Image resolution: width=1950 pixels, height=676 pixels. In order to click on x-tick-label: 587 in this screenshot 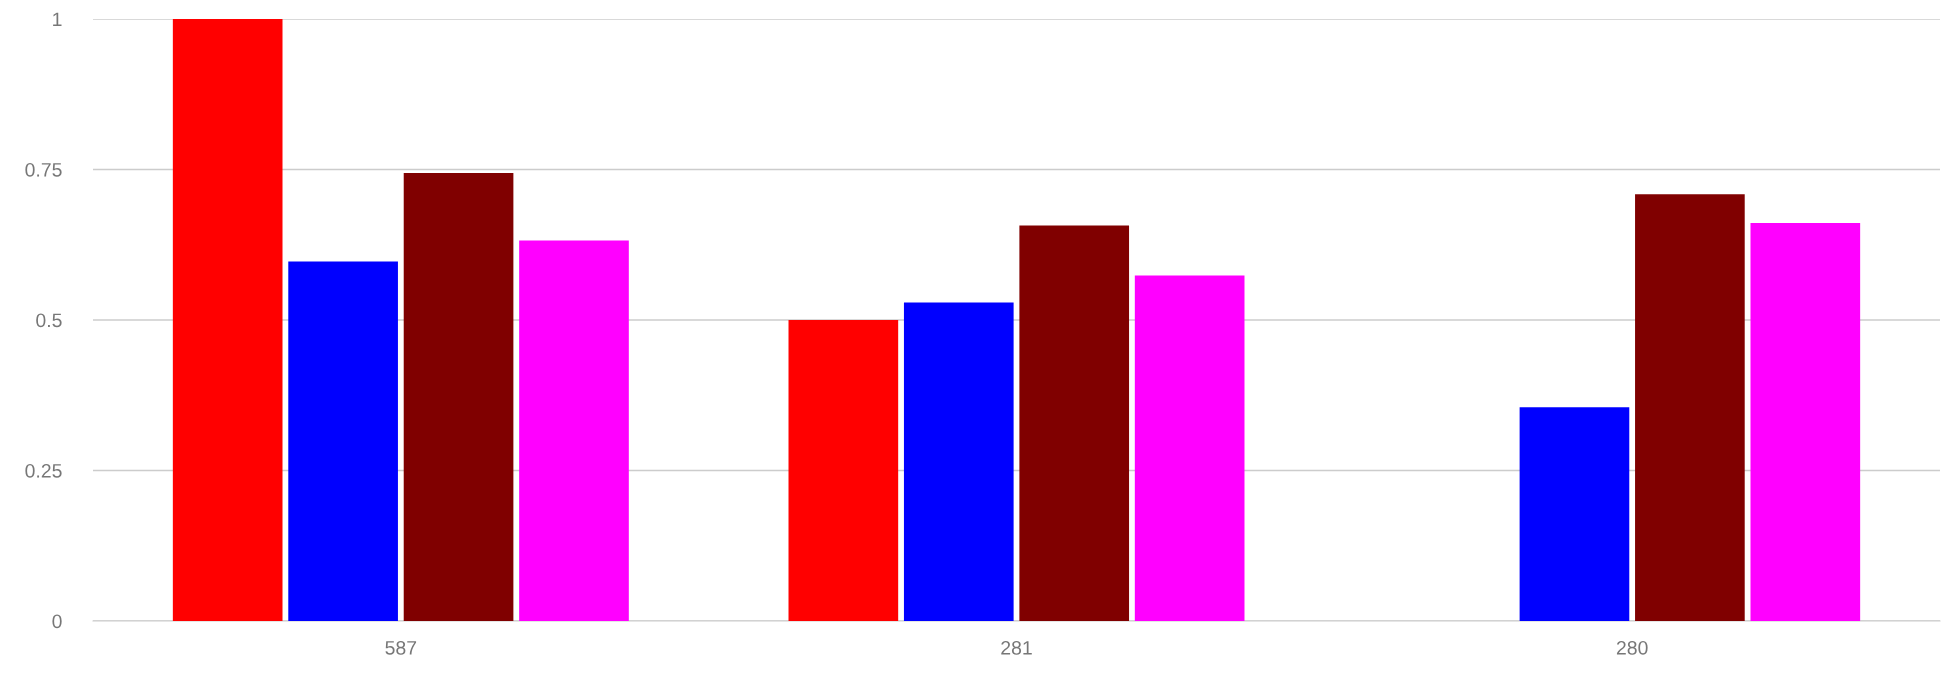, I will do `click(401, 647)`.